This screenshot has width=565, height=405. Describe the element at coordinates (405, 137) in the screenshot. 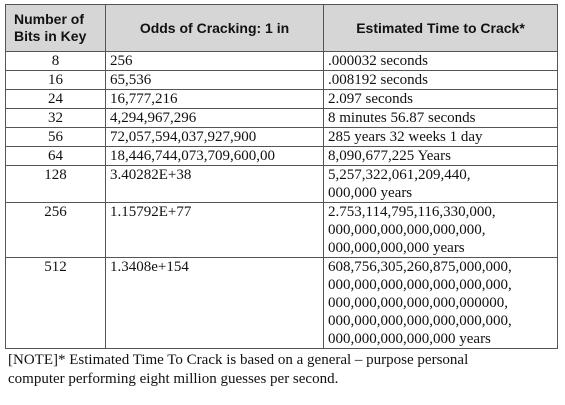

I see `time-line: 285 years 32 weeks 1 day` at that location.